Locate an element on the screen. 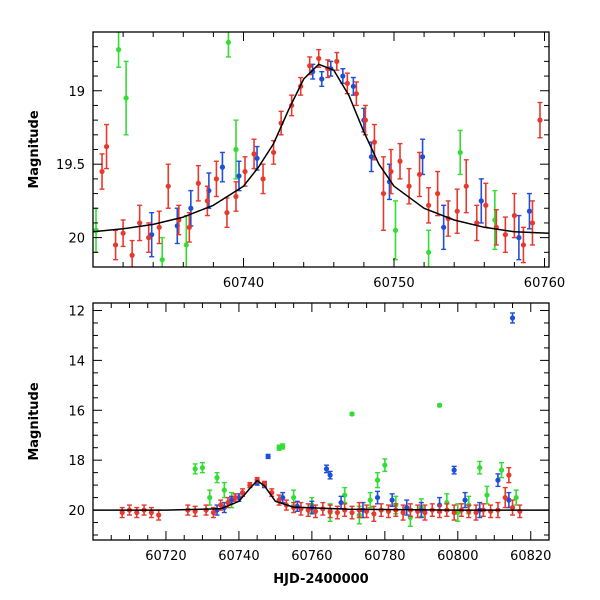 The image size is (600, 600). y-tick-label: 19 is located at coordinates (76, 92).